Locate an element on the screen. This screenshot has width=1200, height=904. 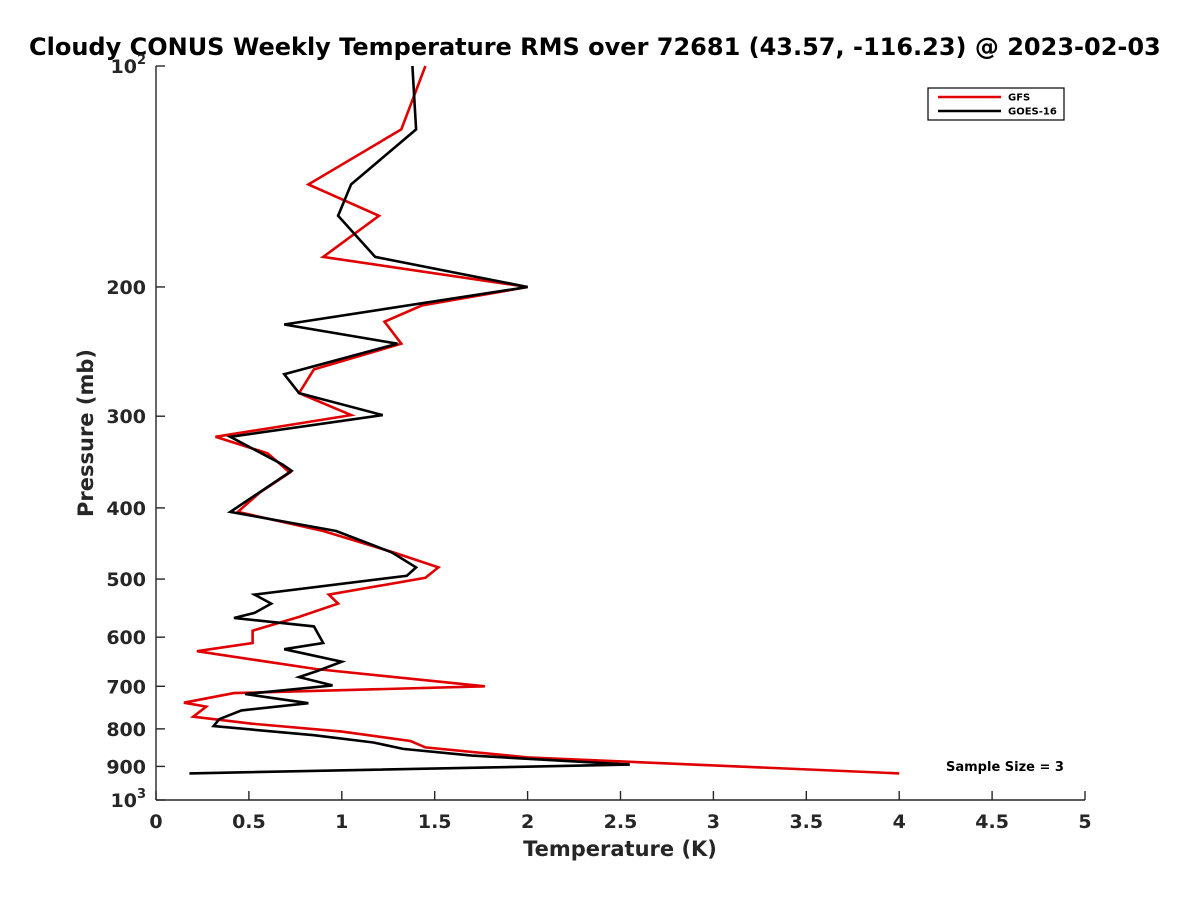
y-tick-label-9: 10³ is located at coordinates (129, 799).